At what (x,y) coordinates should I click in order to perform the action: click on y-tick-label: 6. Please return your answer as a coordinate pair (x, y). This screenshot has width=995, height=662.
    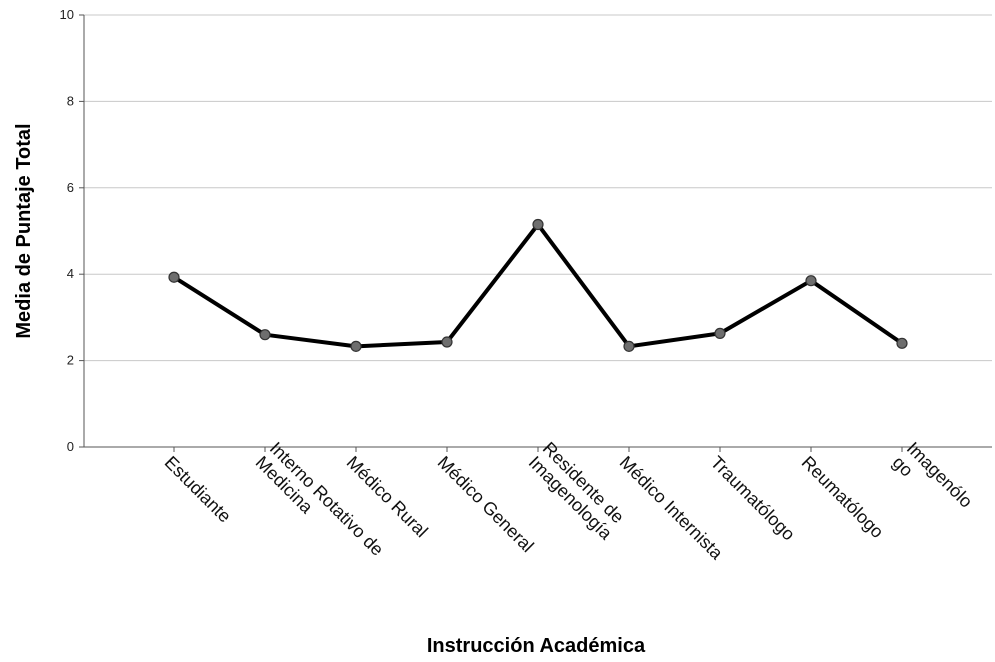
    Looking at the image, I should click on (70, 187).